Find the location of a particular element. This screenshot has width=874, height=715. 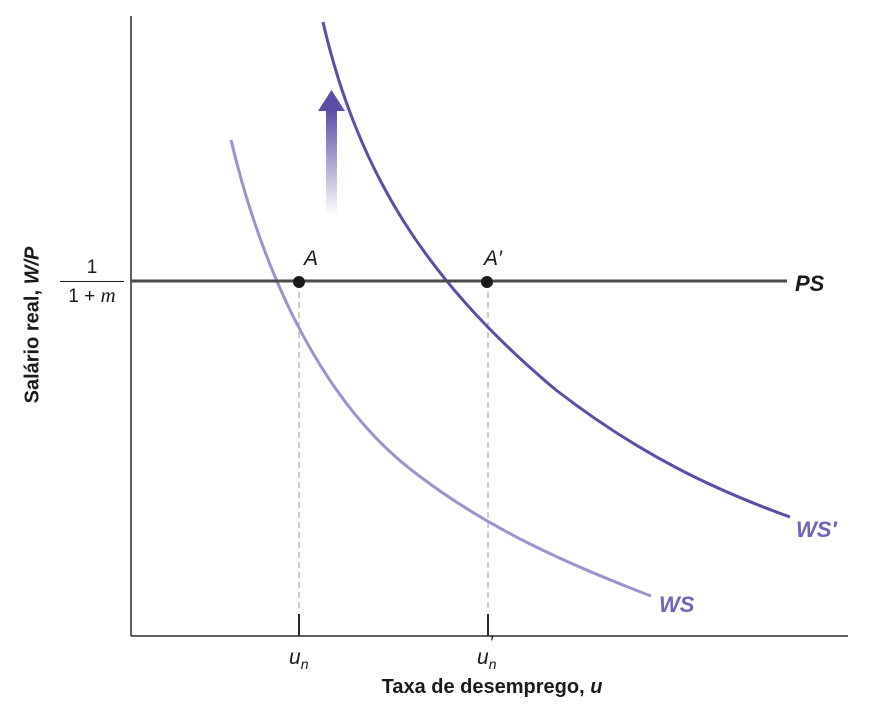

point-a-label: A is located at coordinates (310, 258).